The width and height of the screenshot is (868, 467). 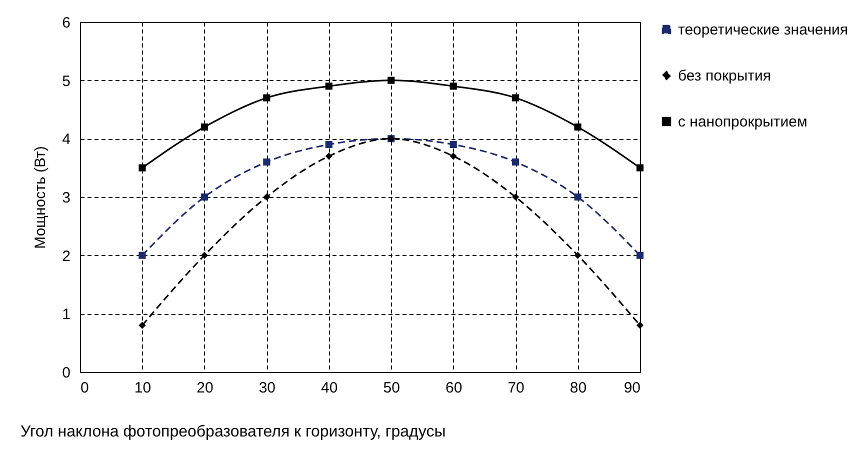 I want to click on x-tick-label: 80, so click(x=578, y=388).